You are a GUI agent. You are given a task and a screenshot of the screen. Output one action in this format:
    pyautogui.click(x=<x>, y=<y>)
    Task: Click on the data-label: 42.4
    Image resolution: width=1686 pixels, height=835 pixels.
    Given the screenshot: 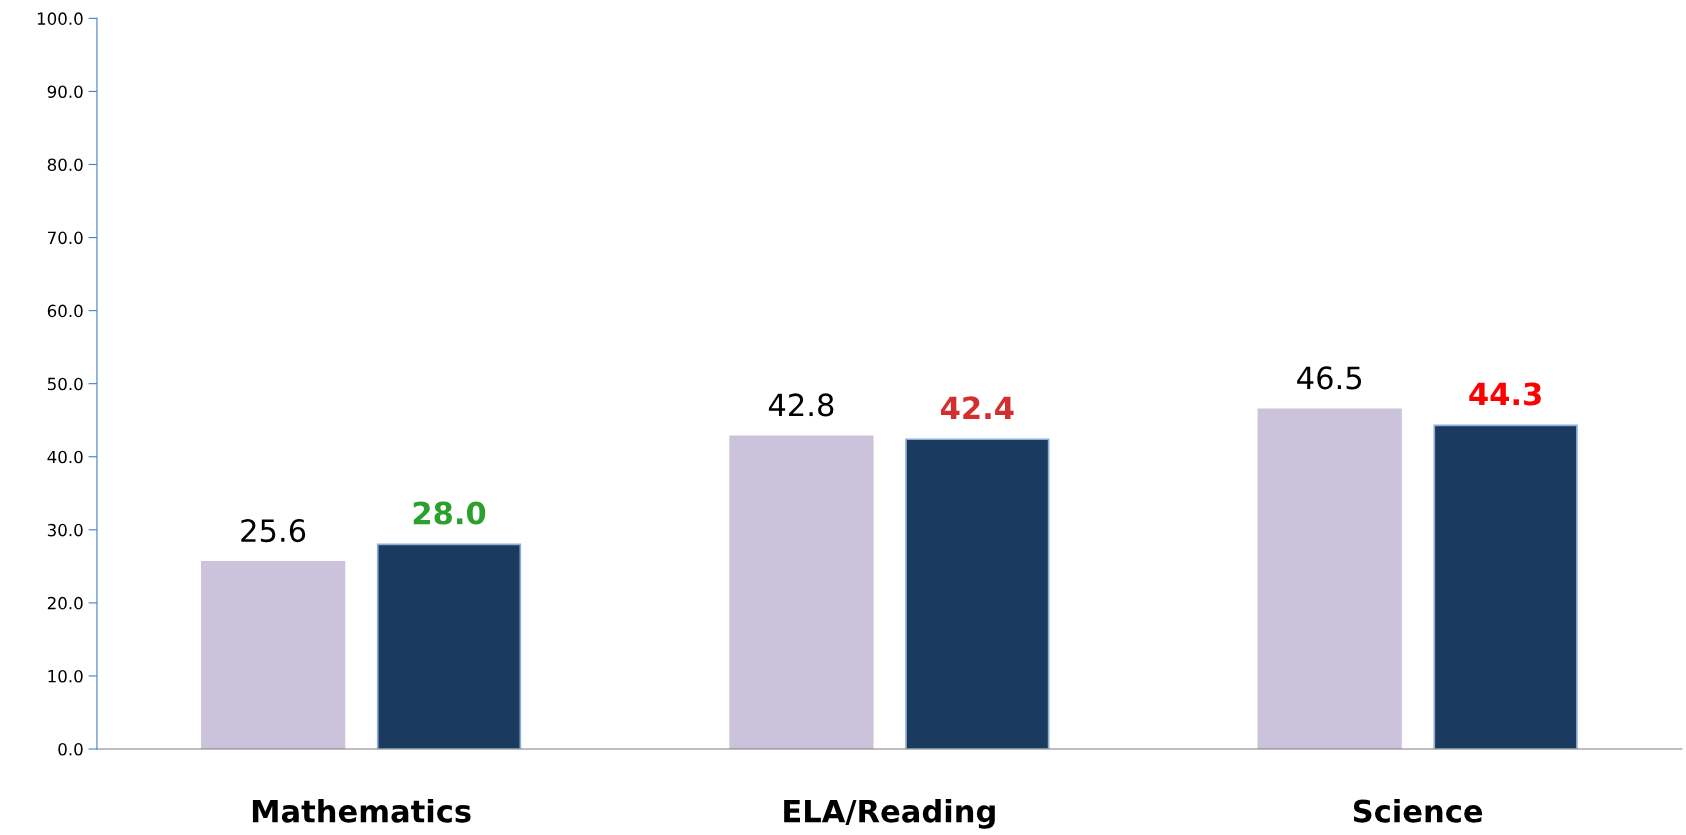 What is the action you would take?
    pyautogui.click(x=977, y=407)
    